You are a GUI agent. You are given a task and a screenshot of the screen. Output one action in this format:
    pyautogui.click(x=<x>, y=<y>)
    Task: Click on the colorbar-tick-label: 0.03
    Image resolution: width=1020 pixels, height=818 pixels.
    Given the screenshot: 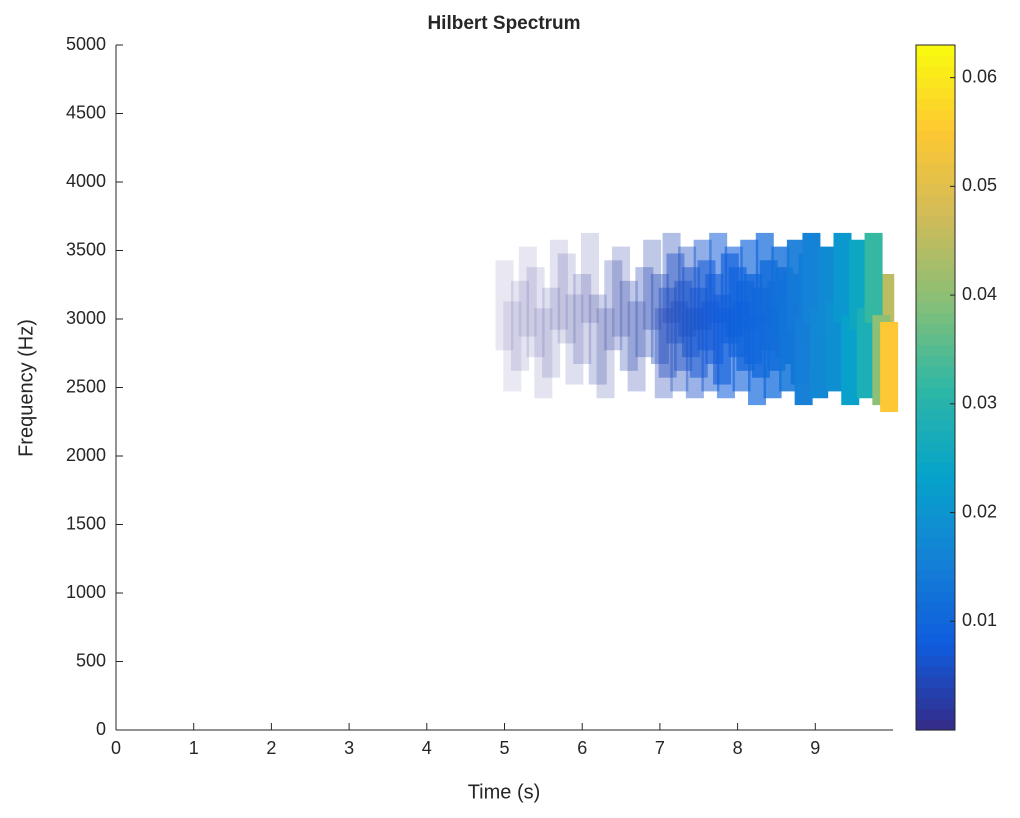 What is the action you would take?
    pyautogui.click(x=979, y=403)
    